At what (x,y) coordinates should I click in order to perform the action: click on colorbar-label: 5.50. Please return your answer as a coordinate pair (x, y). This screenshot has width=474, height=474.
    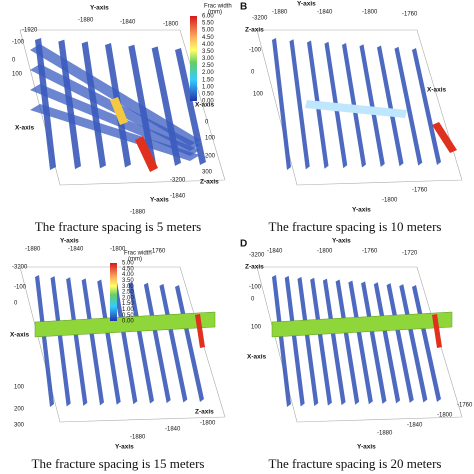
    Looking at the image, I should click on (208, 24).